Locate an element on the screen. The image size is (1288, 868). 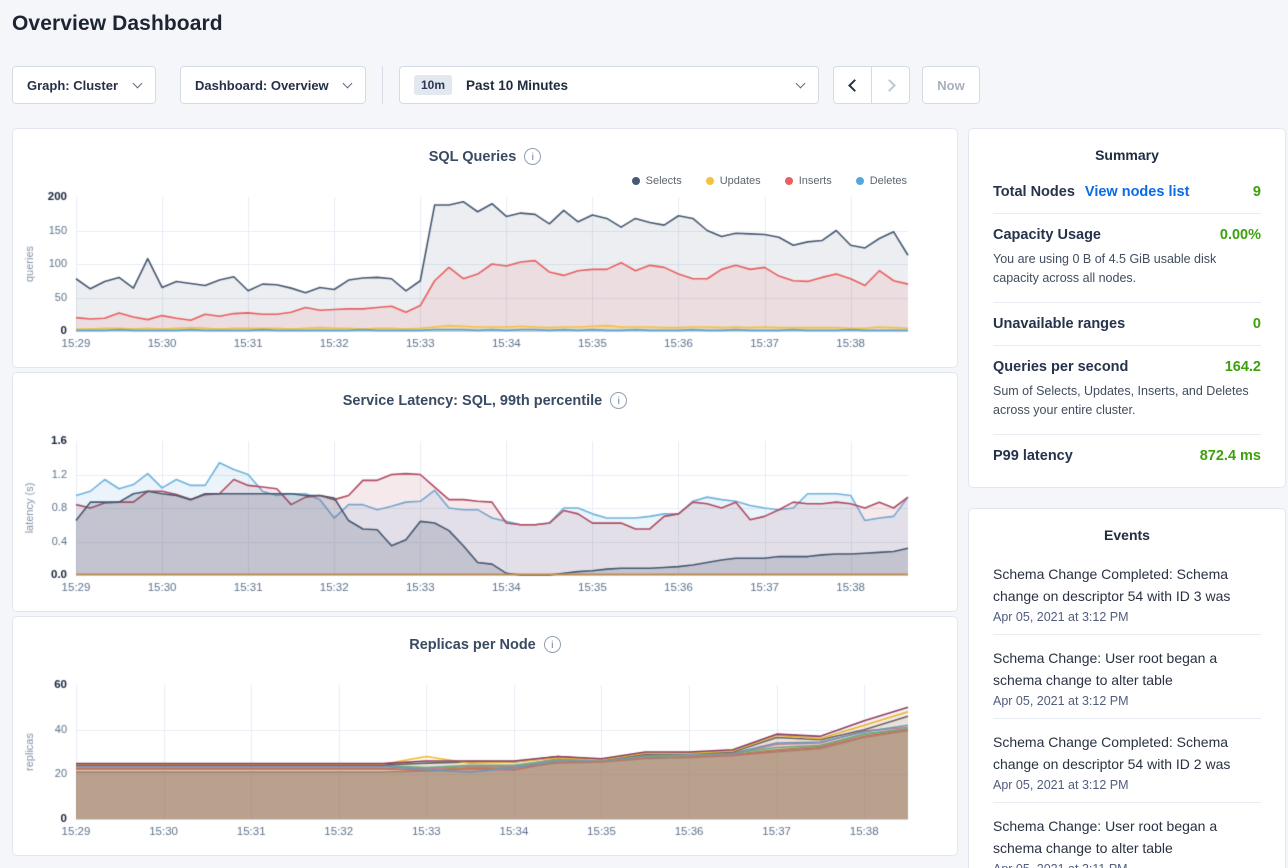
summary-label: Total Nodes is located at coordinates (1034, 192).